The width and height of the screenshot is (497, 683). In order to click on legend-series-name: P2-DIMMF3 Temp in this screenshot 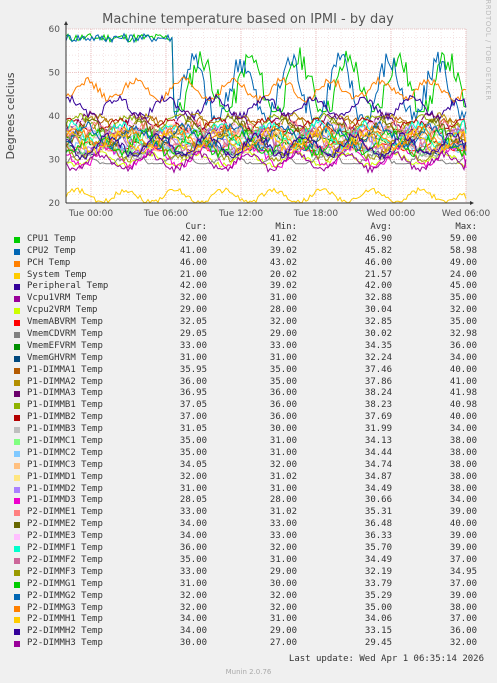, I will do `click(65, 571)`.